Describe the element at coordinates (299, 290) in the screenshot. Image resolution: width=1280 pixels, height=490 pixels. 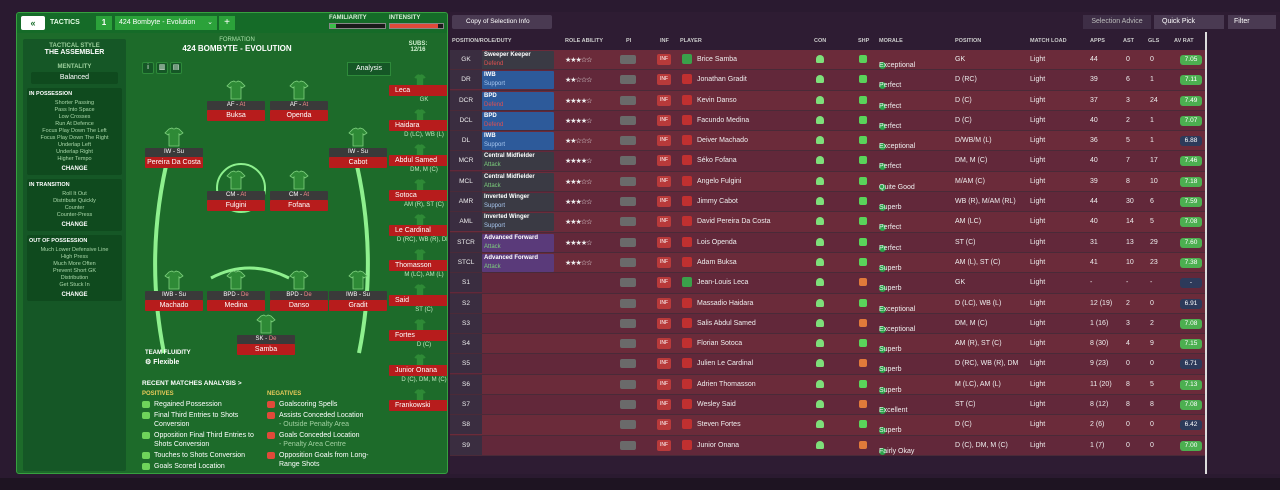
I see `pitch-player: BPD - De Danso` at that location.